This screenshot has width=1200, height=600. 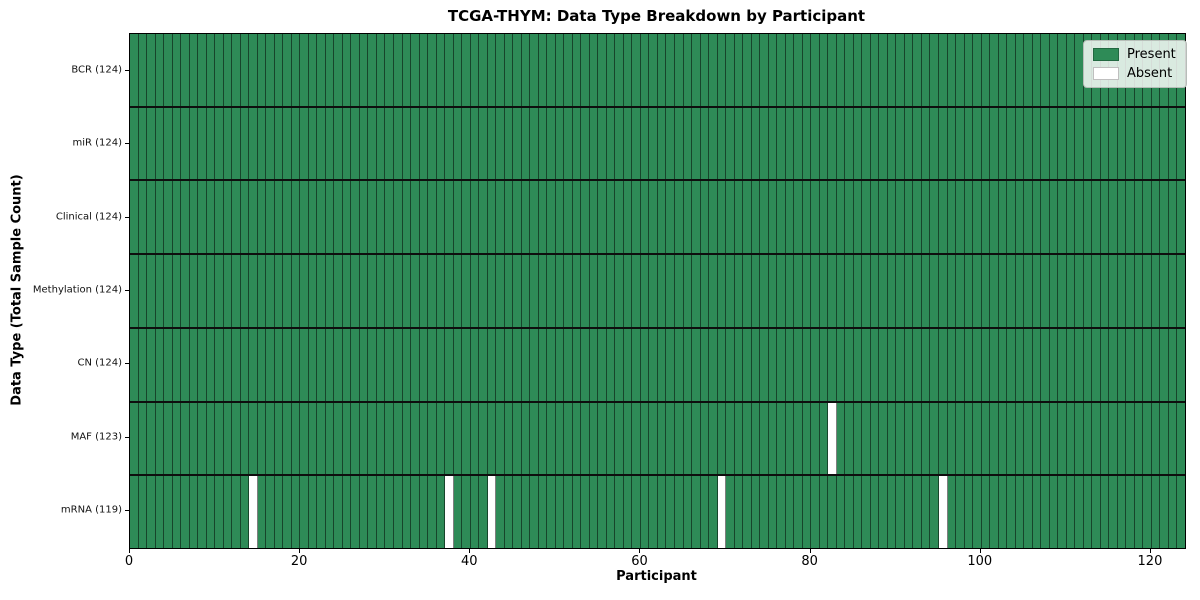 What do you see at coordinates (657, 144) in the screenshot?
I see `heatmap-row-miR` at bounding box center [657, 144].